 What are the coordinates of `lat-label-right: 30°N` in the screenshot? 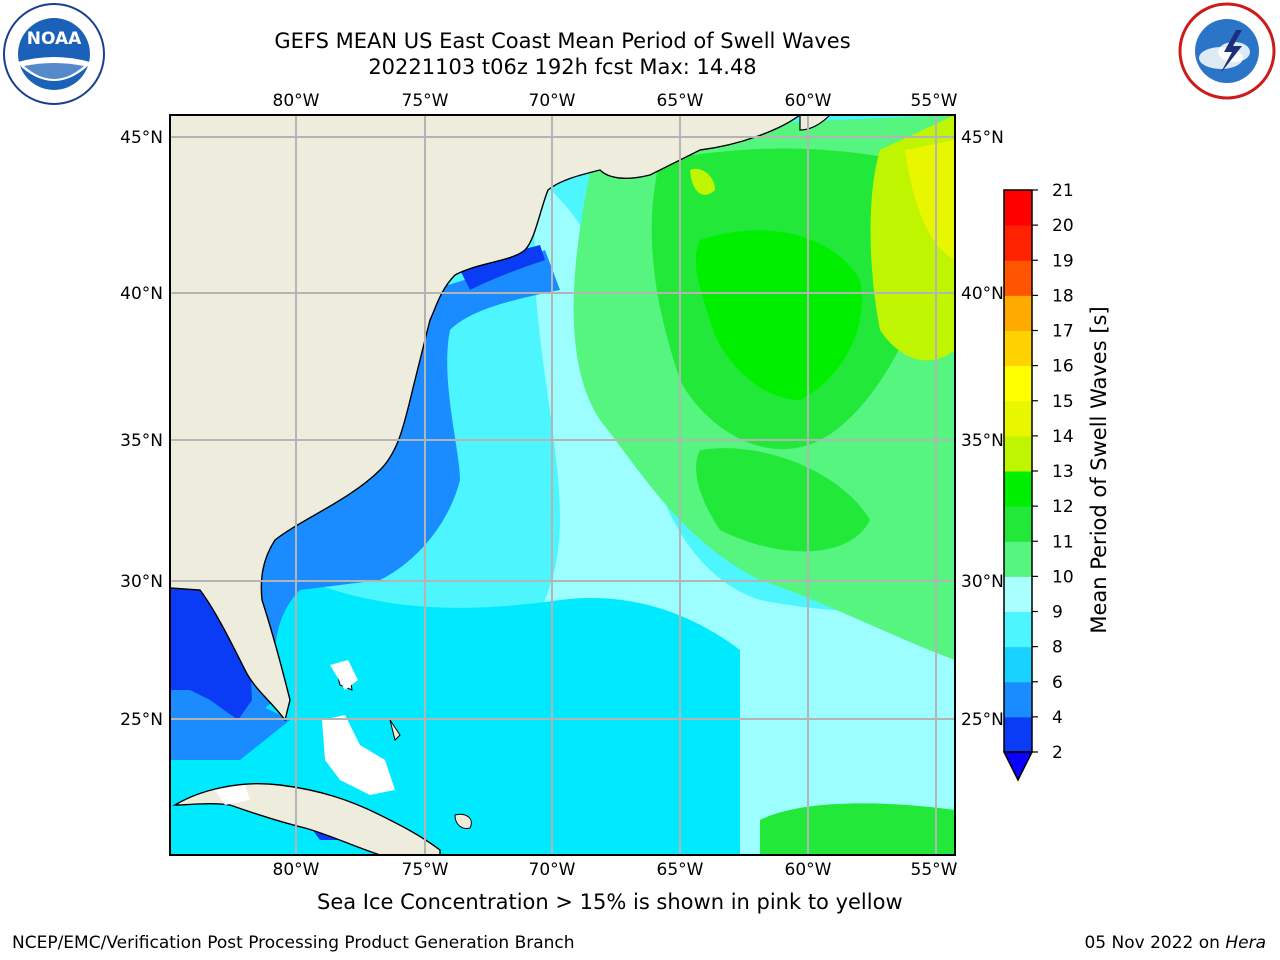 It's located at (982, 582).